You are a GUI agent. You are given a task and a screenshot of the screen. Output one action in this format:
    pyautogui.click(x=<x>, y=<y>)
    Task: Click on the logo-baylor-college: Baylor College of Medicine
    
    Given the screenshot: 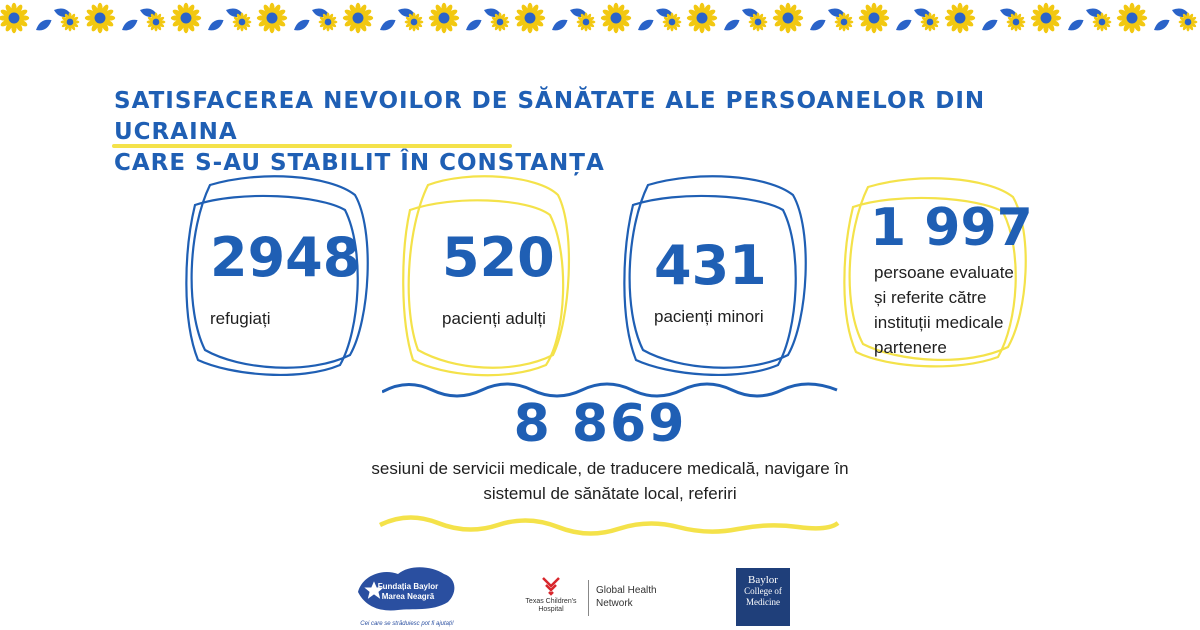 What is the action you would take?
    pyautogui.click(x=763, y=597)
    